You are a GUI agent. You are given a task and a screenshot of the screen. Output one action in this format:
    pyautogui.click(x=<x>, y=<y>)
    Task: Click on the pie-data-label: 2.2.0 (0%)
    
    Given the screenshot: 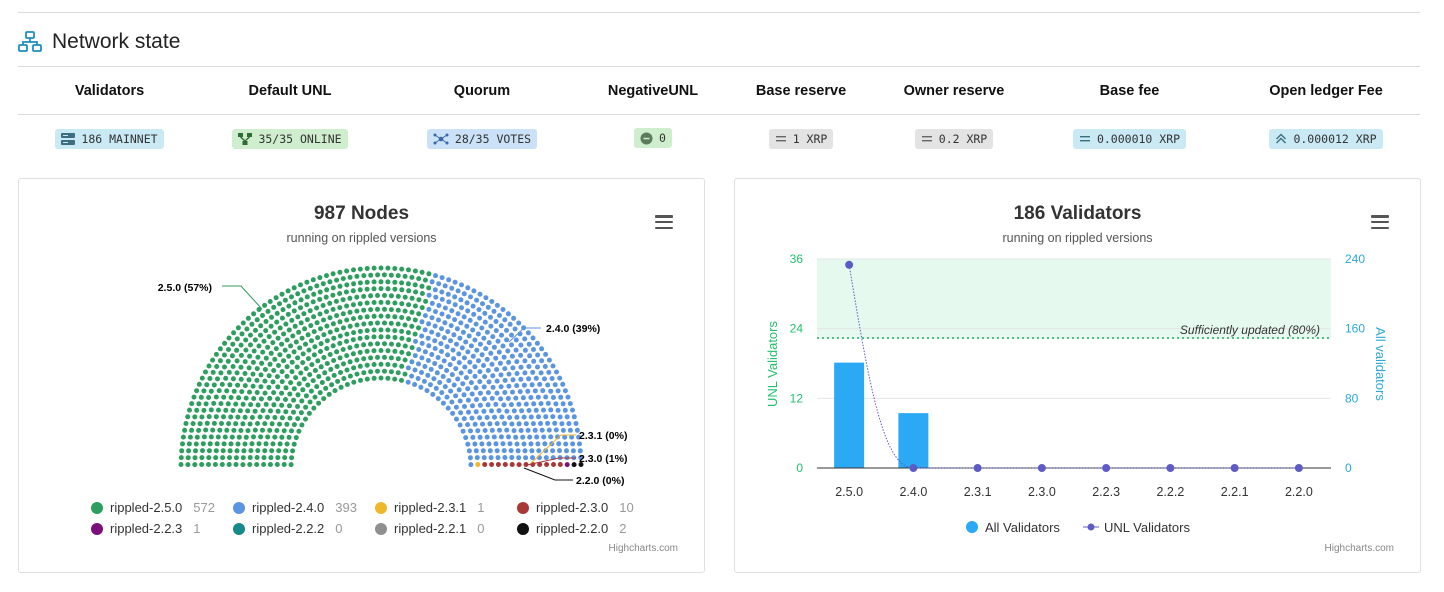 What is the action you would take?
    pyautogui.click(x=600, y=481)
    